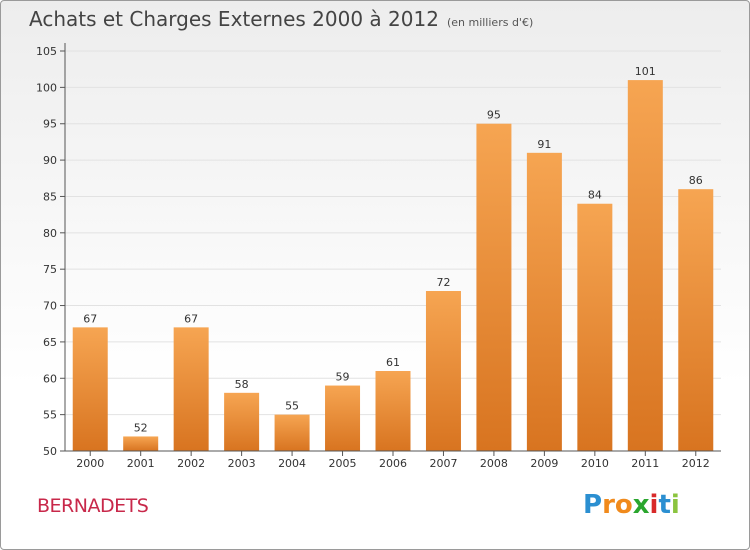 The image size is (750, 550). Describe the element at coordinates (242, 421) in the screenshot. I see `bar-2003` at that location.